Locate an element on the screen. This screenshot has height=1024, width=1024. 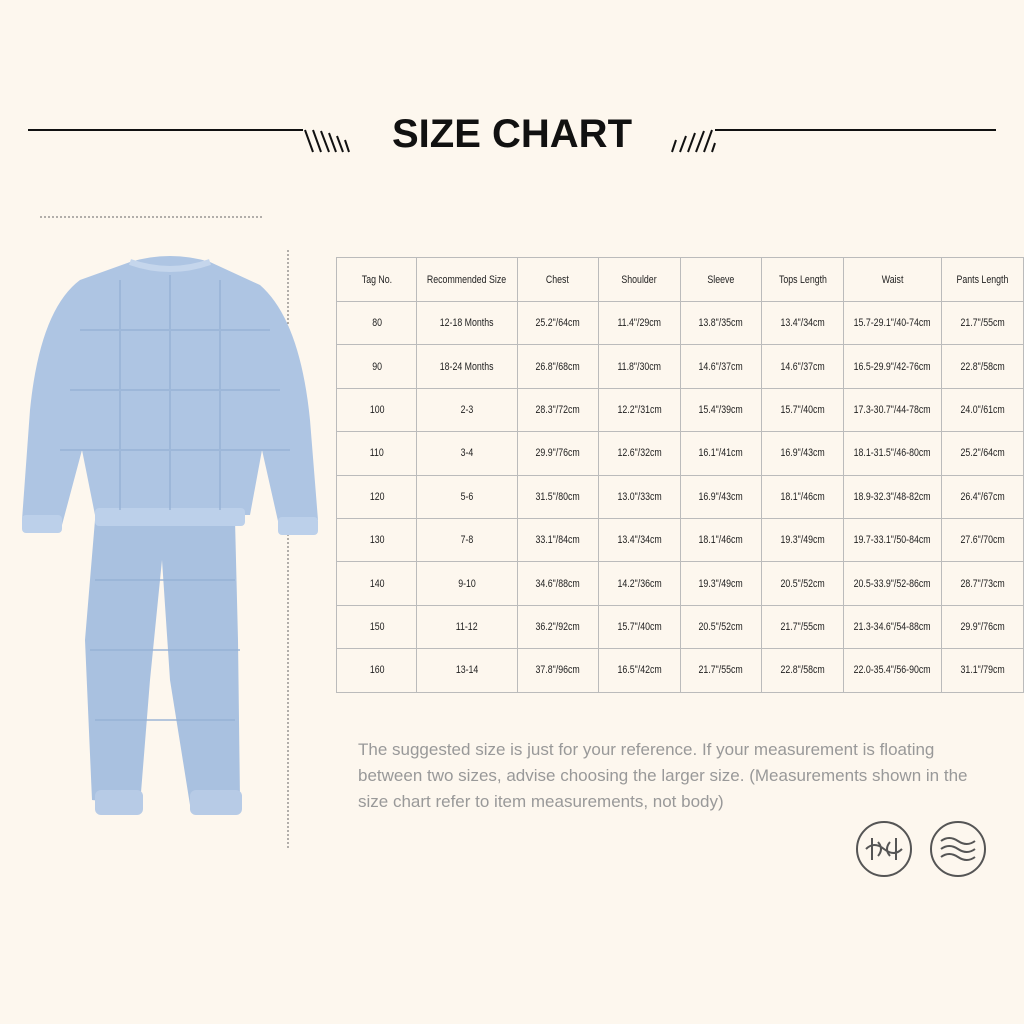
table-cell: Waist is located at coordinates (892, 279).